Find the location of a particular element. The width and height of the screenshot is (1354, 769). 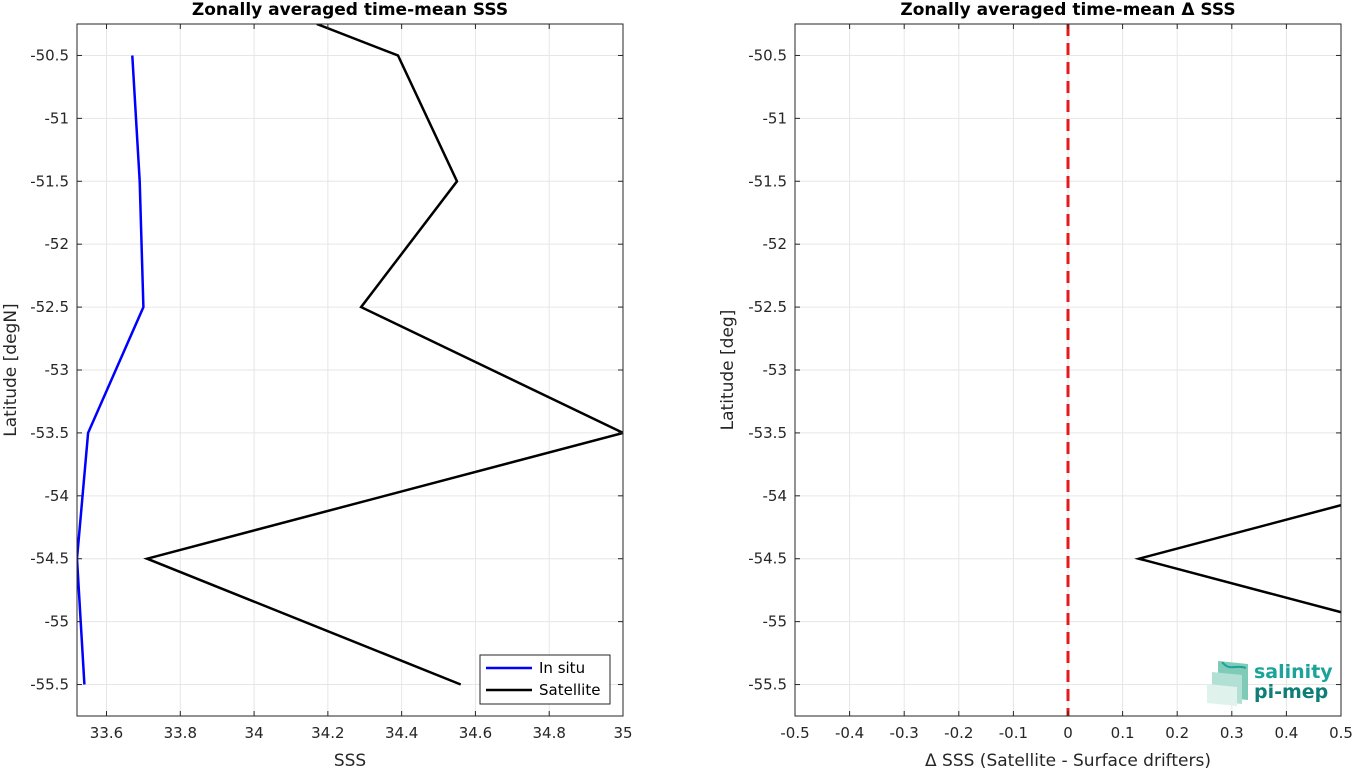

x-tick-label: 0.2 is located at coordinates (1177, 733).